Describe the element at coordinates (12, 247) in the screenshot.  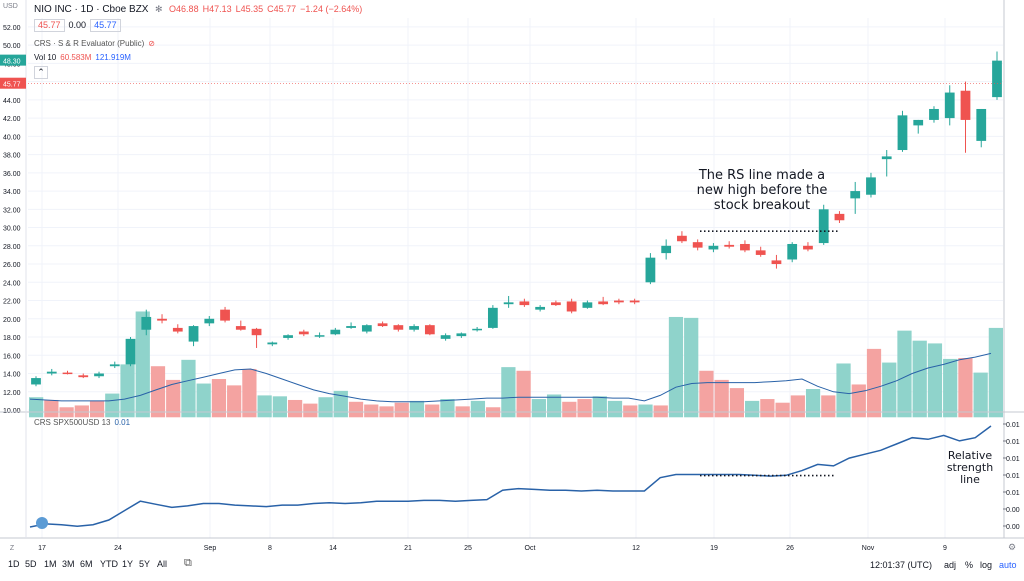
I see `price-tick-label: 28.00` at that location.